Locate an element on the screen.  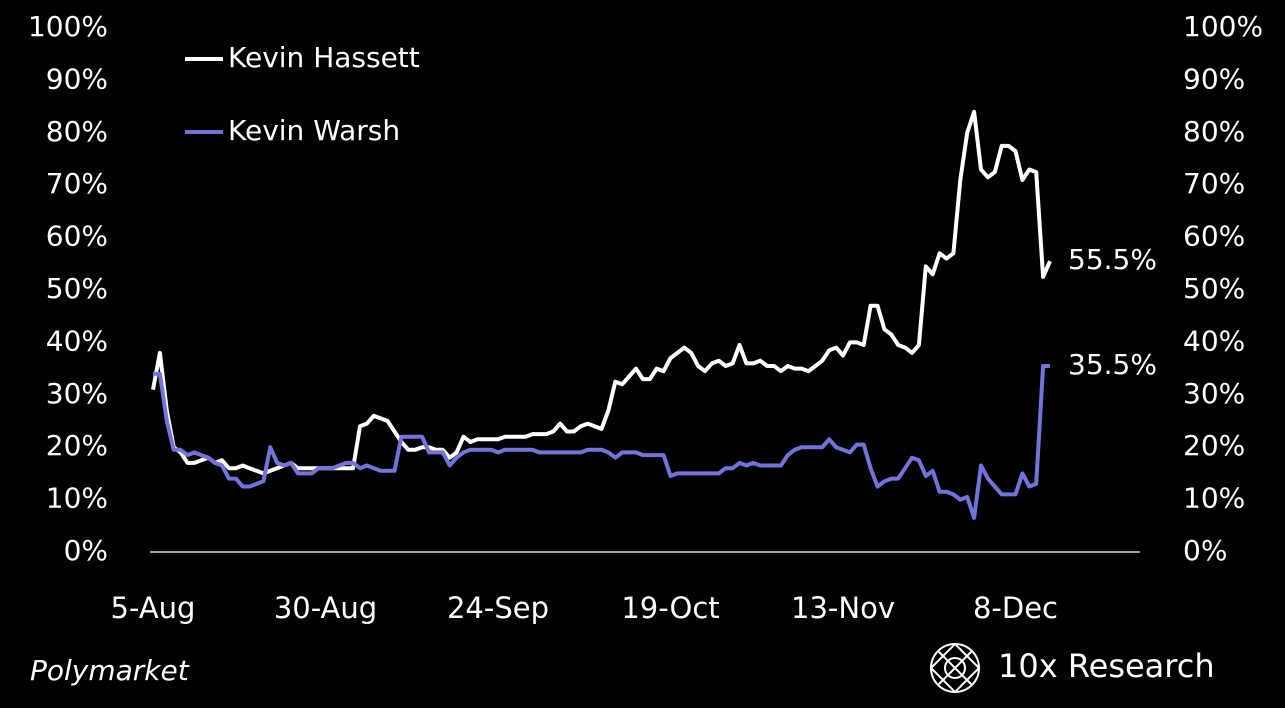
x-tick-label: 24-Sep is located at coordinates (498, 608).